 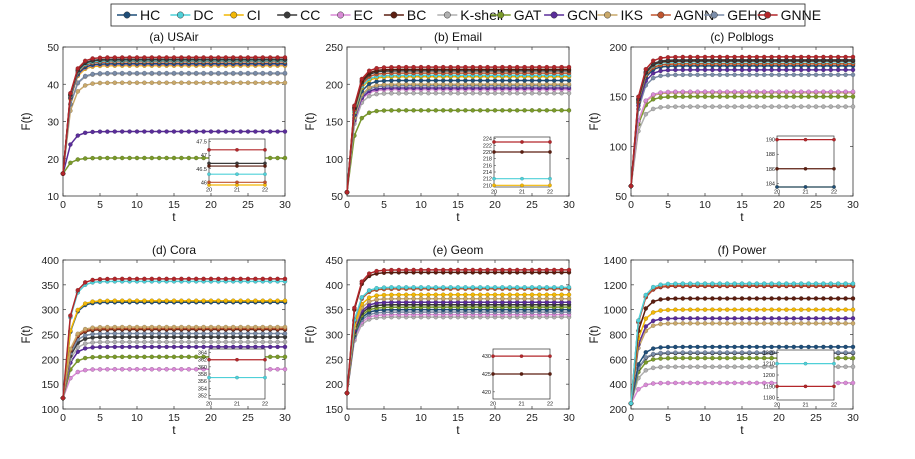 I want to click on x-tick-label: 25, so click(x=248, y=418).